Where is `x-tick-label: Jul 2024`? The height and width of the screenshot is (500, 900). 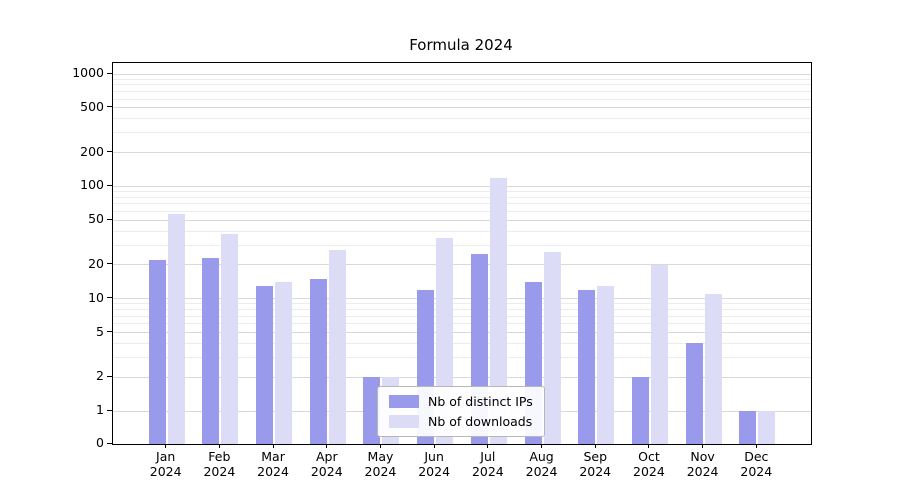 x-tick-label: Jul 2024 is located at coordinates (487, 464).